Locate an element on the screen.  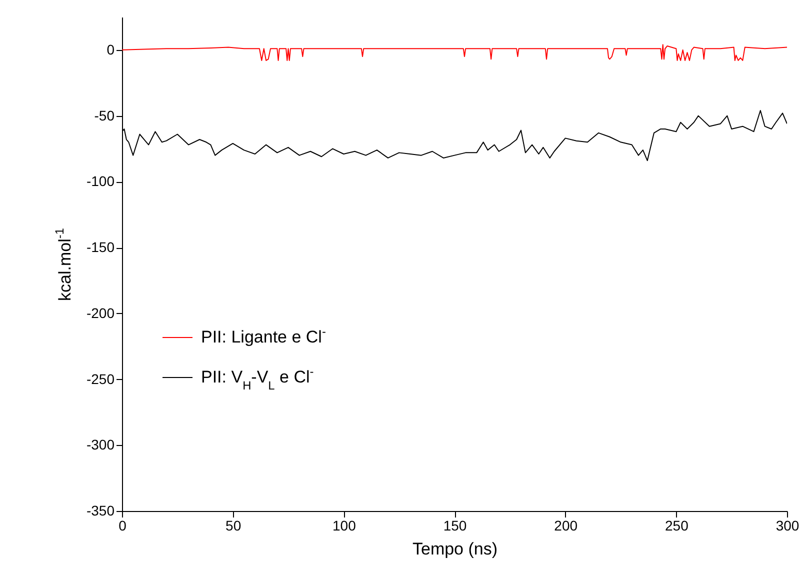
y-tick-label: -100 is located at coordinates (100, 181).